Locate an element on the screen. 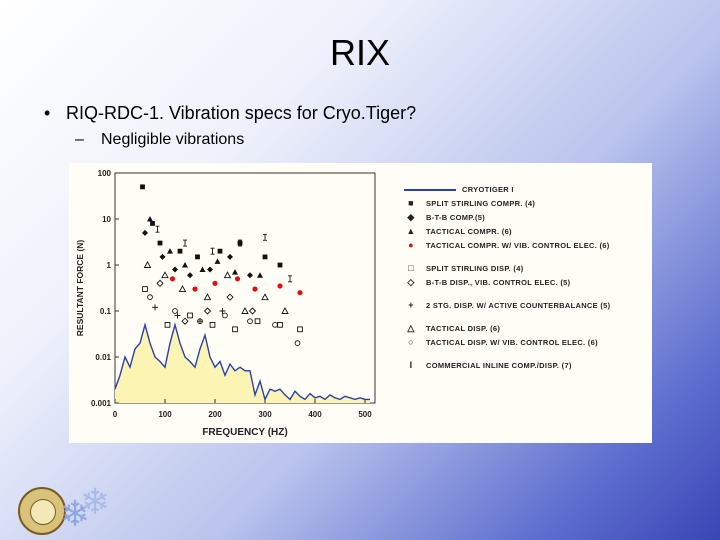 Image resolution: width=720 pixels, height=540 pixels. legend-line-icon is located at coordinates (430, 190).